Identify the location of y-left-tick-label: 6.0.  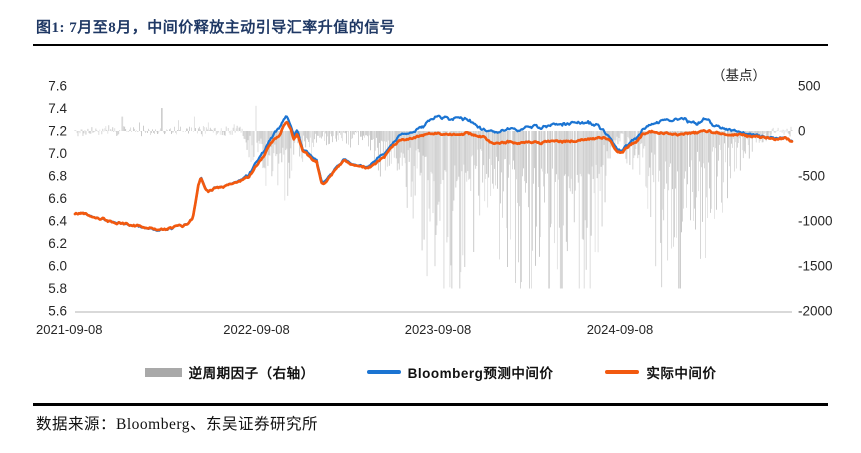
(57, 266).